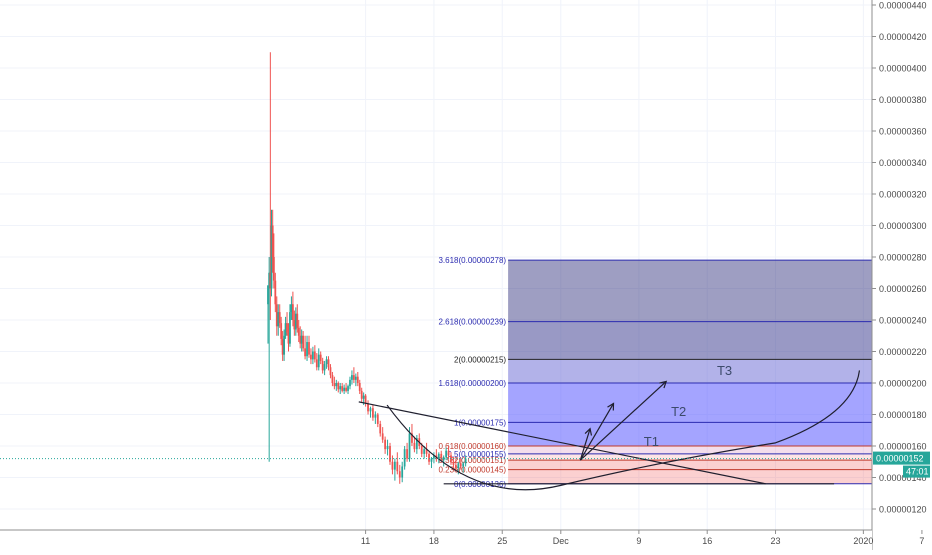  I want to click on rounding-bottom-curve, so click(623, 430).